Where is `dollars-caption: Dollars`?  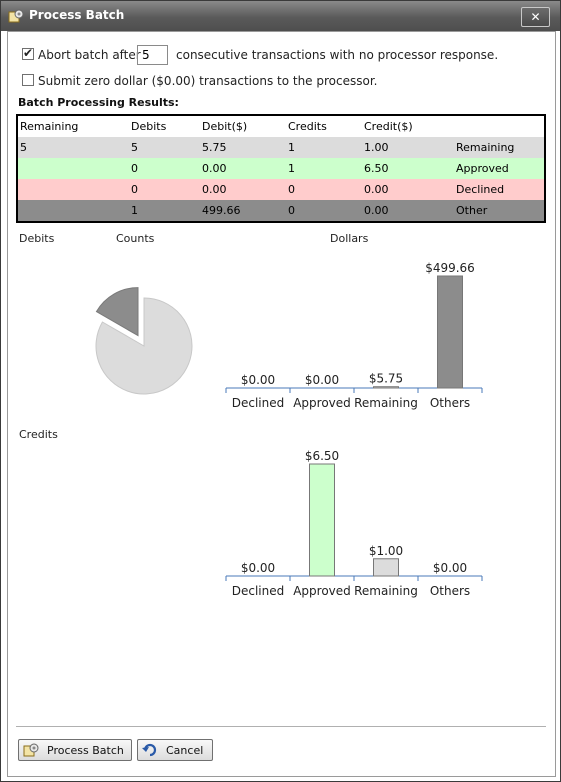 dollars-caption: Dollars is located at coordinates (349, 238).